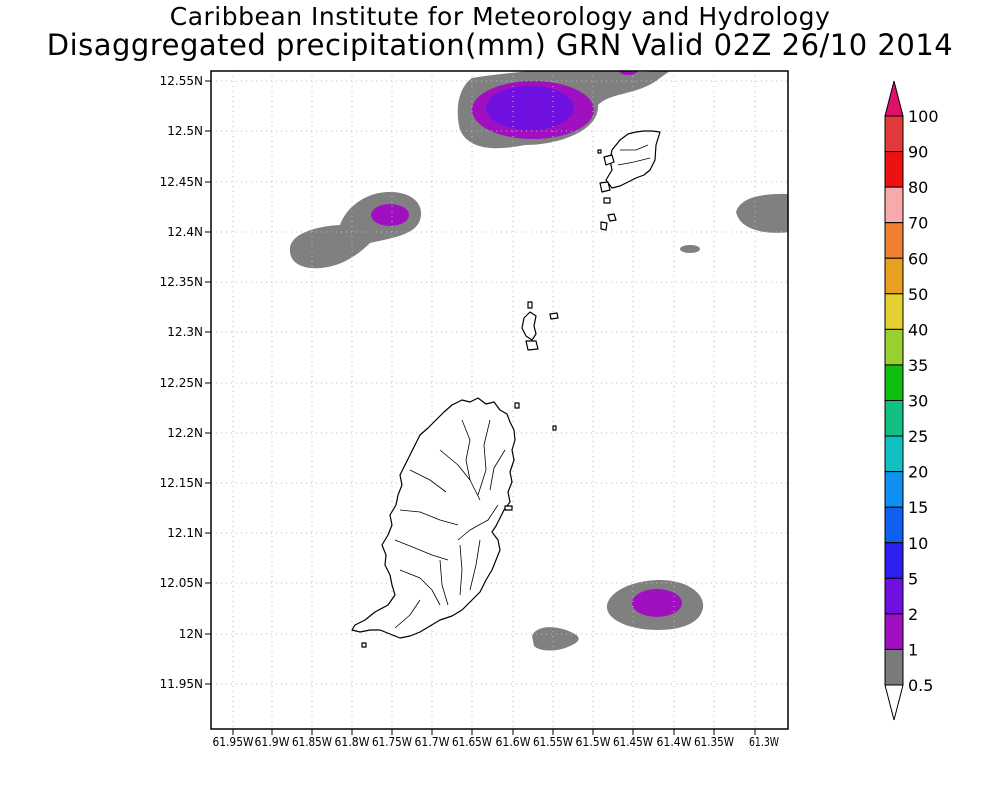  What do you see at coordinates (472, 742) in the screenshot?
I see `lon-label: 61.65W` at bounding box center [472, 742].